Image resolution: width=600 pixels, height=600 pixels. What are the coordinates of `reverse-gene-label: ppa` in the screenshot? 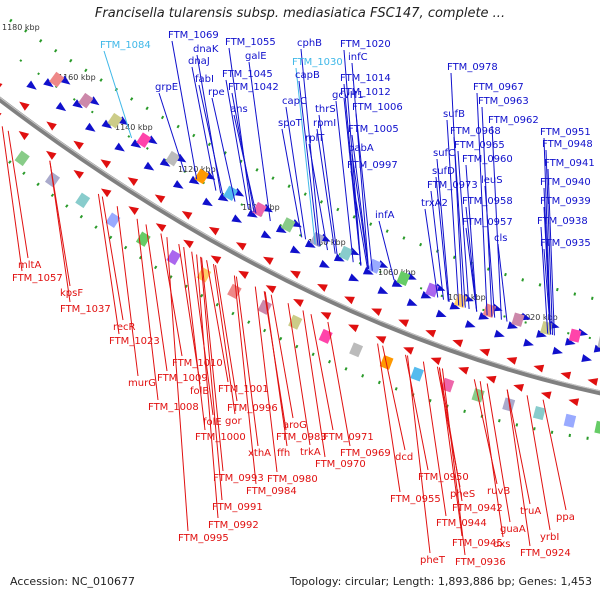 It's located at (565, 517).